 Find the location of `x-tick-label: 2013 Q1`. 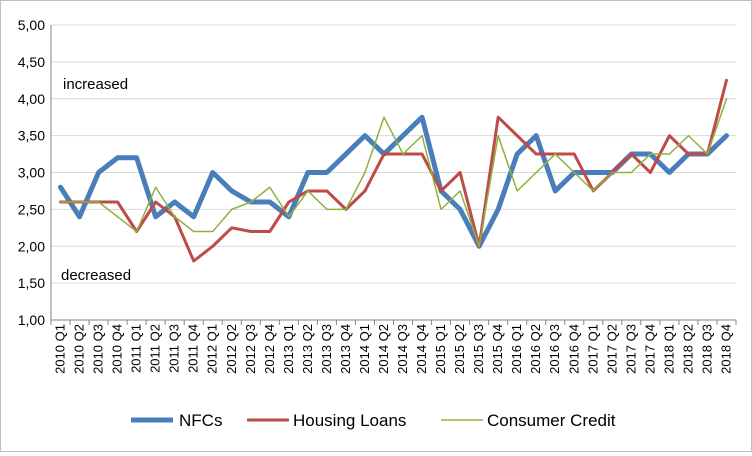

x-tick-label: 2013 Q1 is located at coordinates (288, 349).